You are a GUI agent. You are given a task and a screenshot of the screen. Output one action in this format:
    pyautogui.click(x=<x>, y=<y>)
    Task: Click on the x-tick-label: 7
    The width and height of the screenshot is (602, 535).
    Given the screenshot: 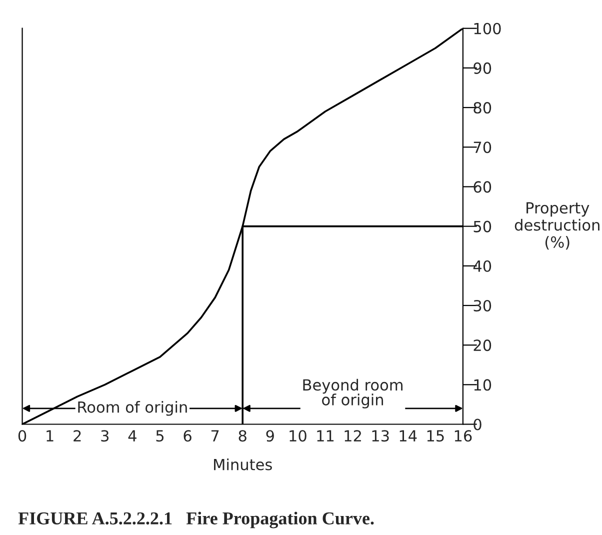 What is the action you would take?
    pyautogui.click(x=215, y=436)
    